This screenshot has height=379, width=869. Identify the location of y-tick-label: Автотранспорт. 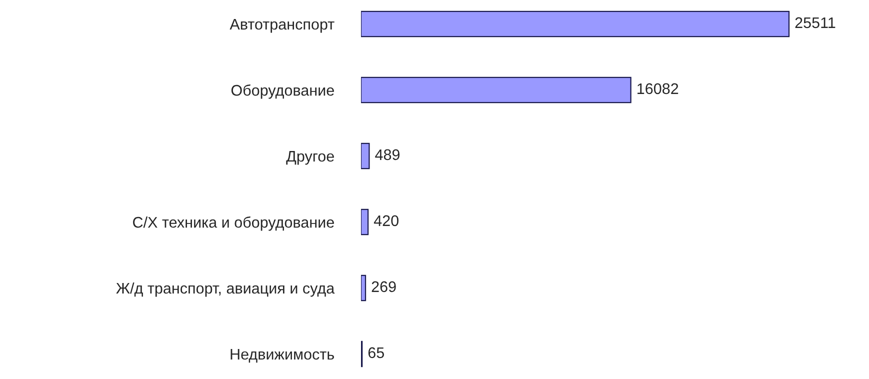
(282, 26).